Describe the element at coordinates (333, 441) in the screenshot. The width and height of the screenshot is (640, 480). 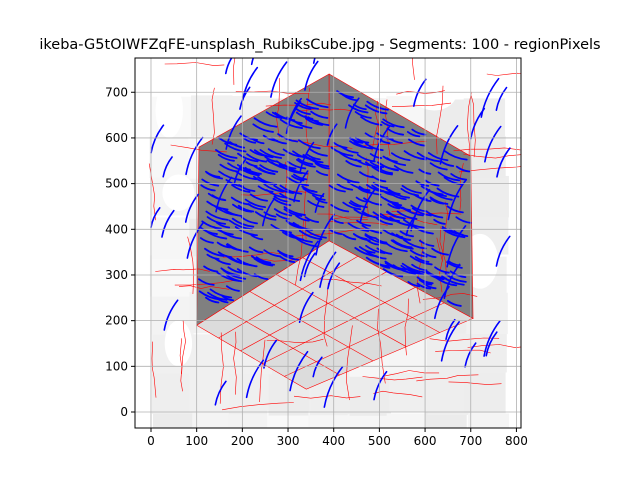
I see `x-tick-label: 400` at that location.